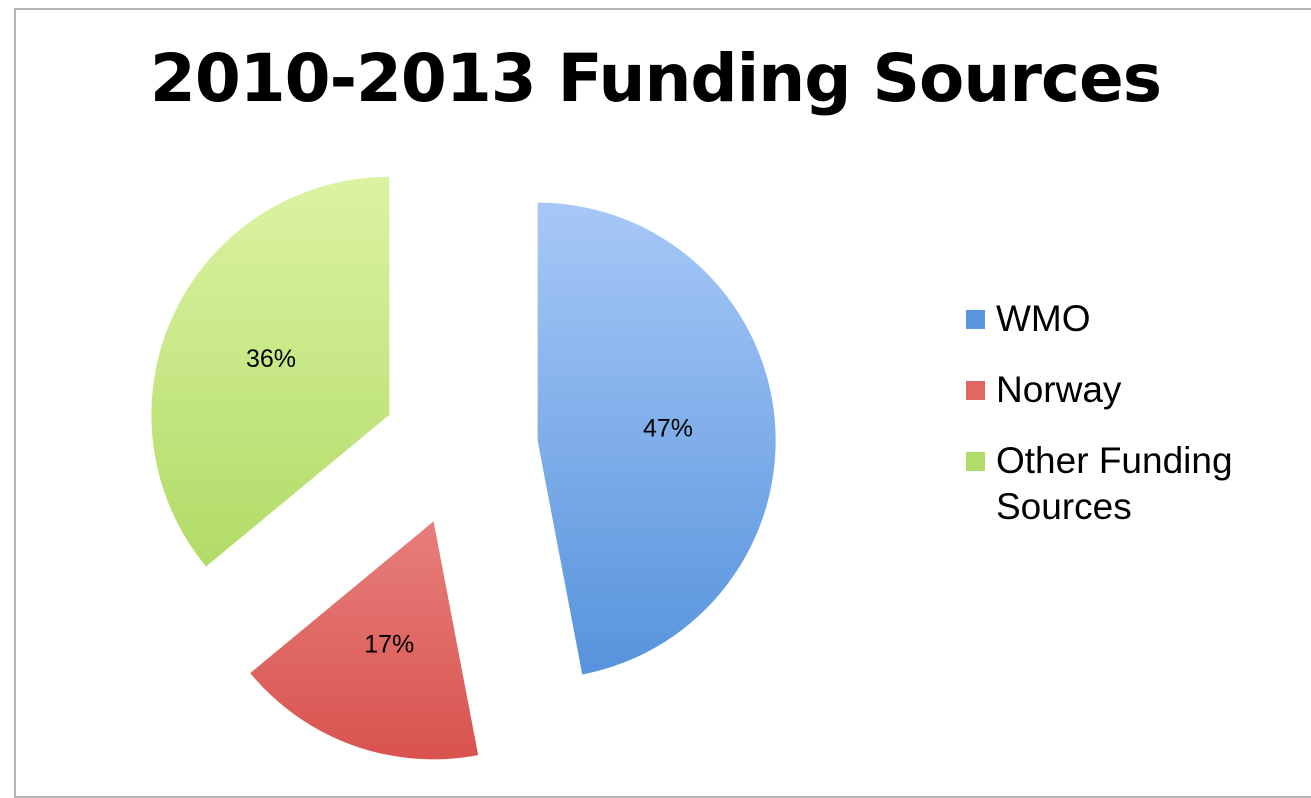  I want to click on legend-item-wmo: WMO, so click(1131, 319).